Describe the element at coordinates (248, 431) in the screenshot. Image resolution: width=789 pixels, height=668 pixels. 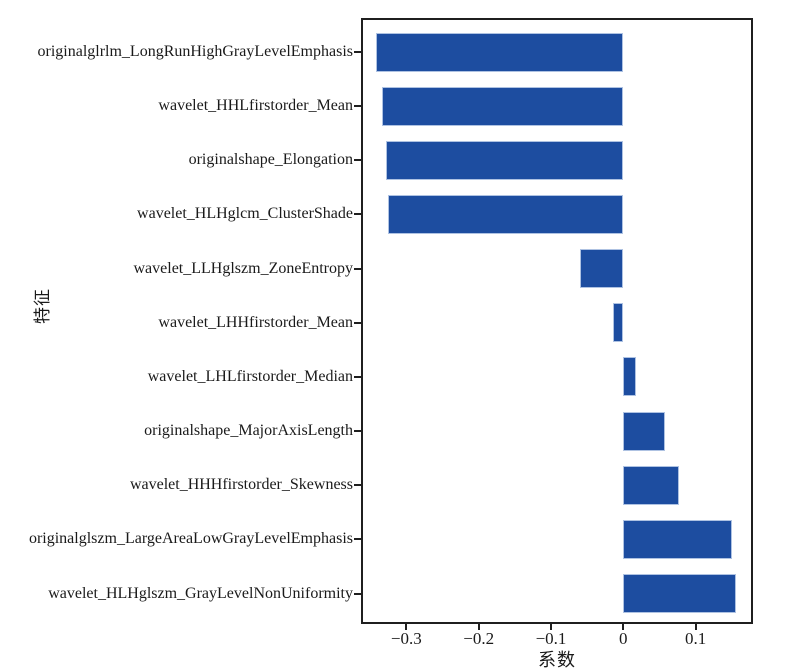
I see `y-tick-label: originalshape_MajorAxisLength` at that location.